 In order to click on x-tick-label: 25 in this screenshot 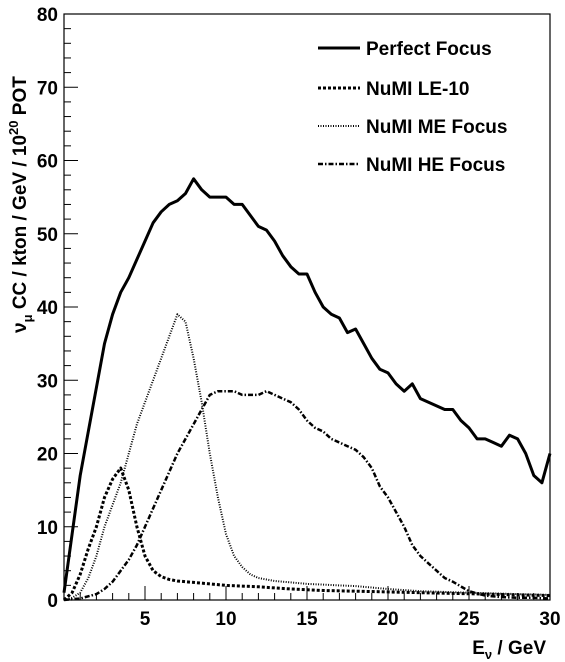, I will do `click(469, 619)`.